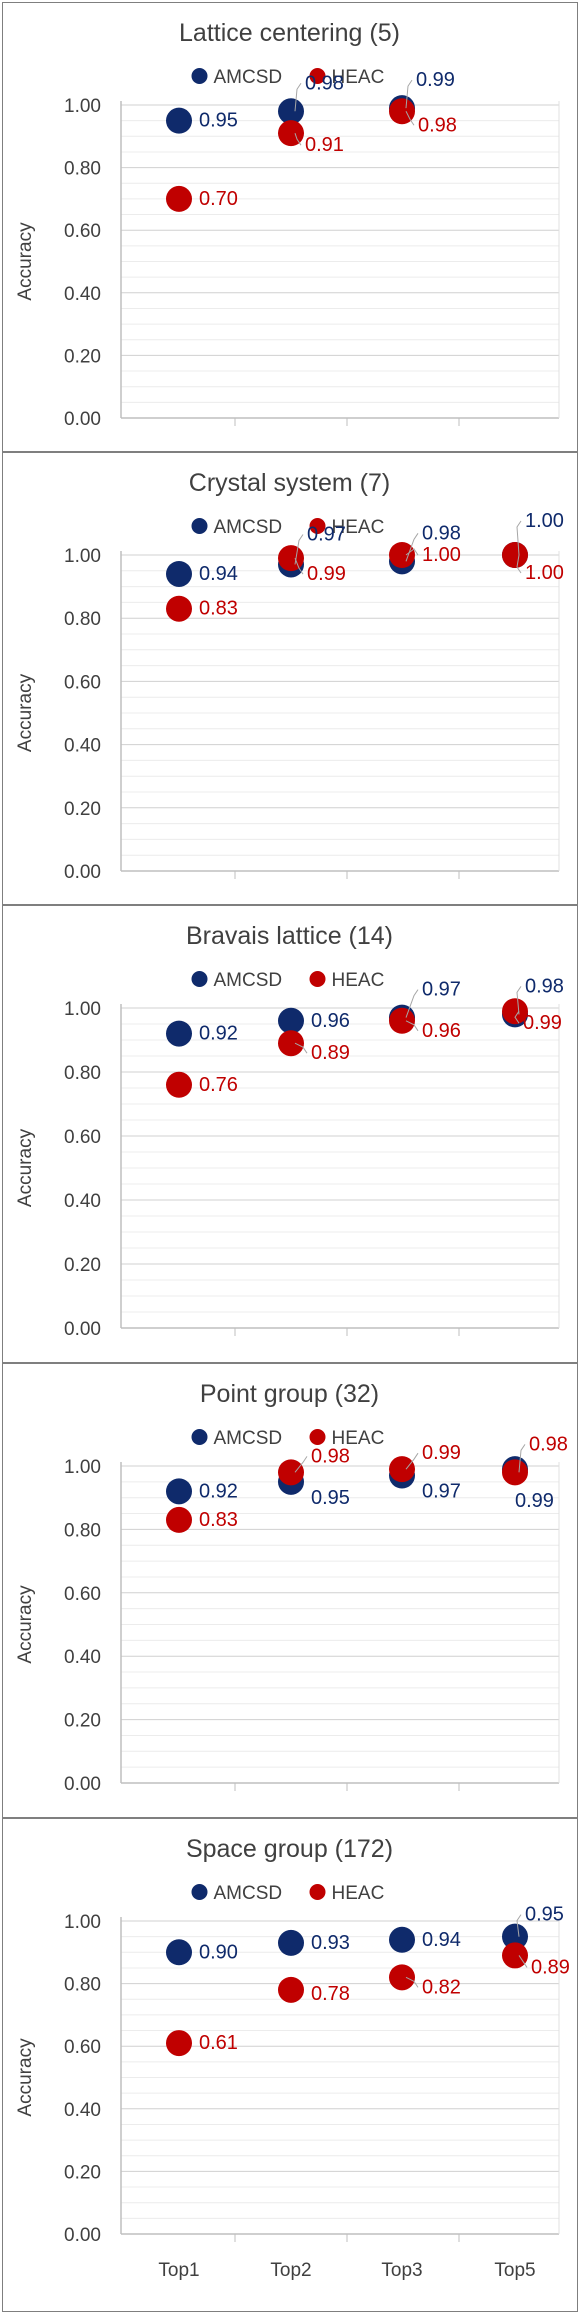 The height and width of the screenshot is (2314, 583). I want to click on x-tick-label: Top5, so click(514, 2270).